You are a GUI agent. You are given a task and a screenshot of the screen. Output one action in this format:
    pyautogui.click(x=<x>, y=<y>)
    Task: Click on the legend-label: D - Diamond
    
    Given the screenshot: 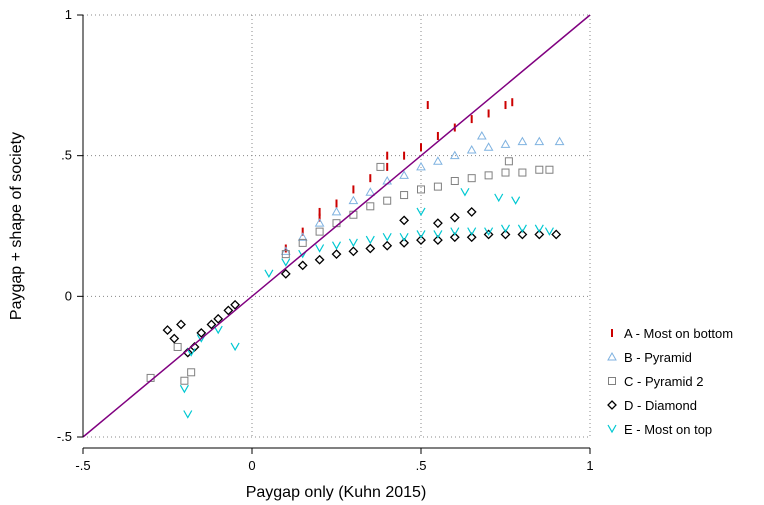 What is the action you would take?
    pyautogui.click(x=660, y=405)
    